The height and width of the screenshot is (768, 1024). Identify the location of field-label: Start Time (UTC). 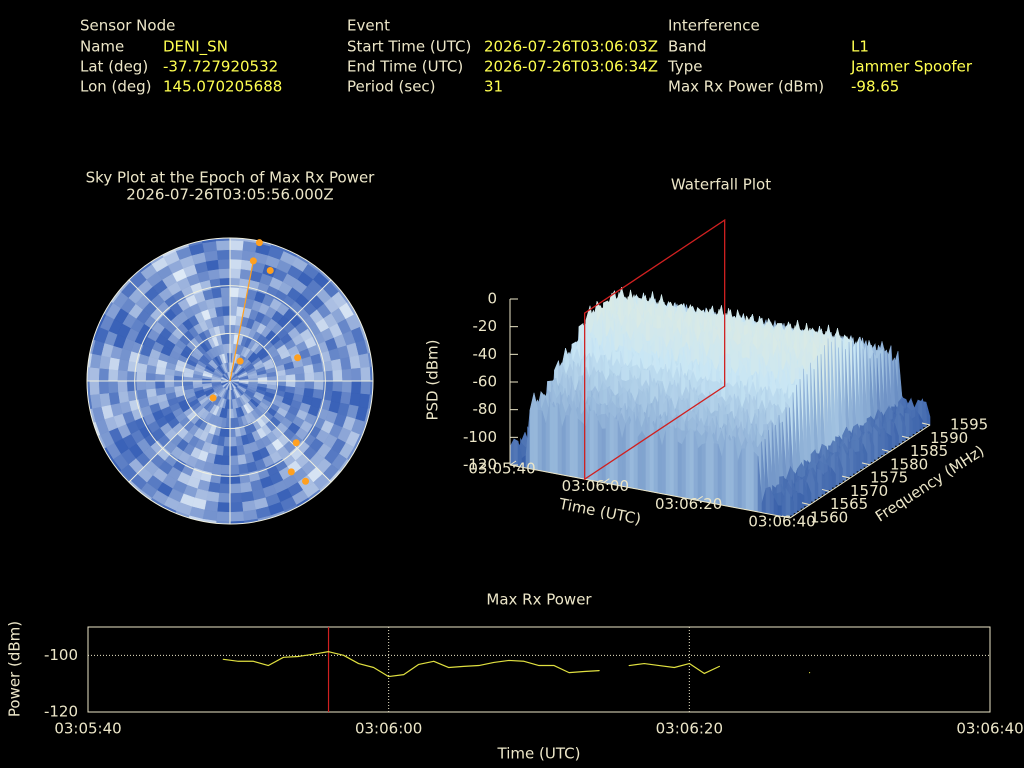
(409, 47).